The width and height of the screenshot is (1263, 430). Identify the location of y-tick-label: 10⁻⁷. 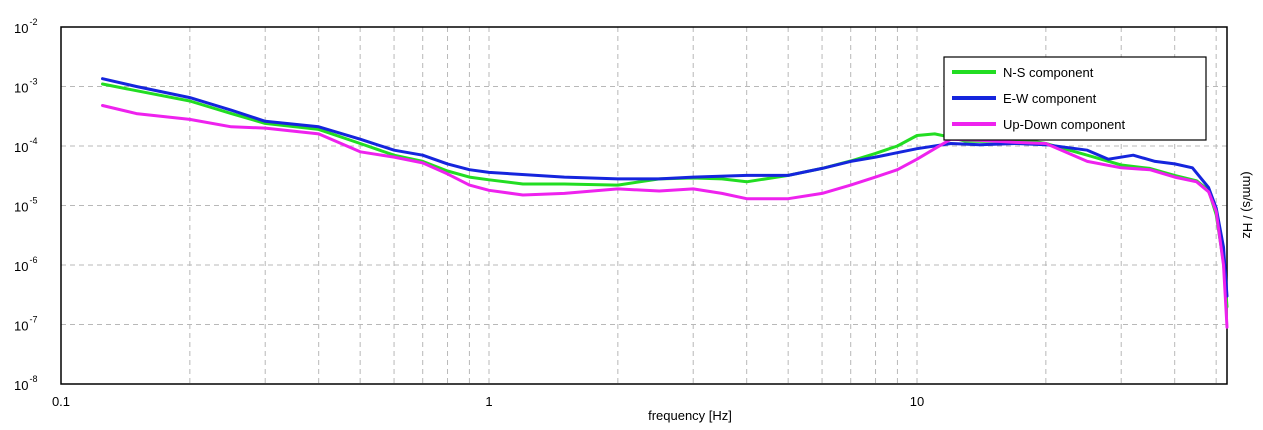
(25, 324).